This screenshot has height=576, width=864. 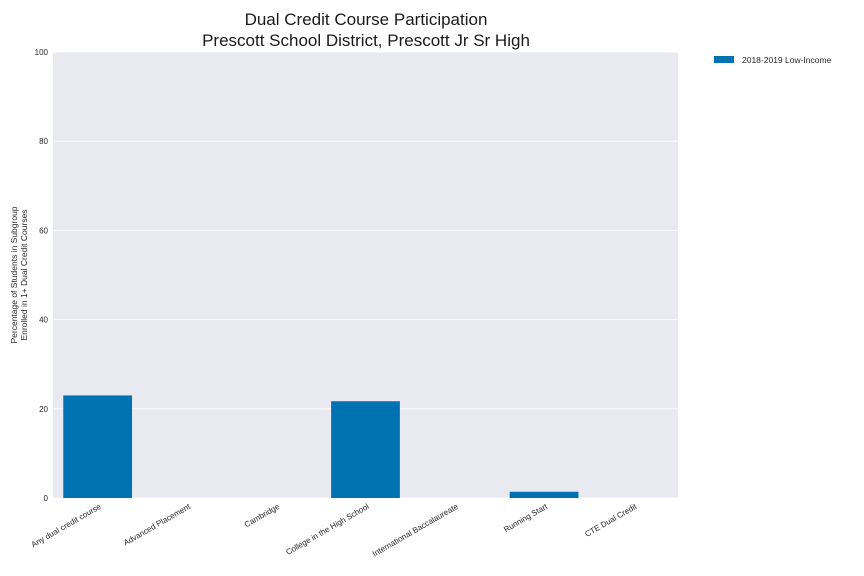 What do you see at coordinates (67, 526) in the screenshot?
I see `x-tick-label: Any dual credit course` at bounding box center [67, 526].